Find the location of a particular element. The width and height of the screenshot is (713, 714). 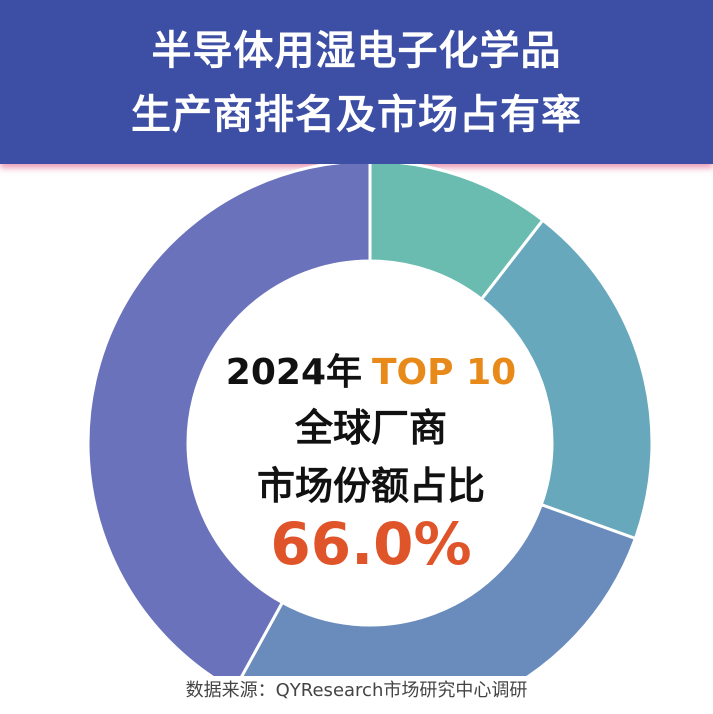

center-line-2: 全球厂商 is located at coordinates (370, 428).